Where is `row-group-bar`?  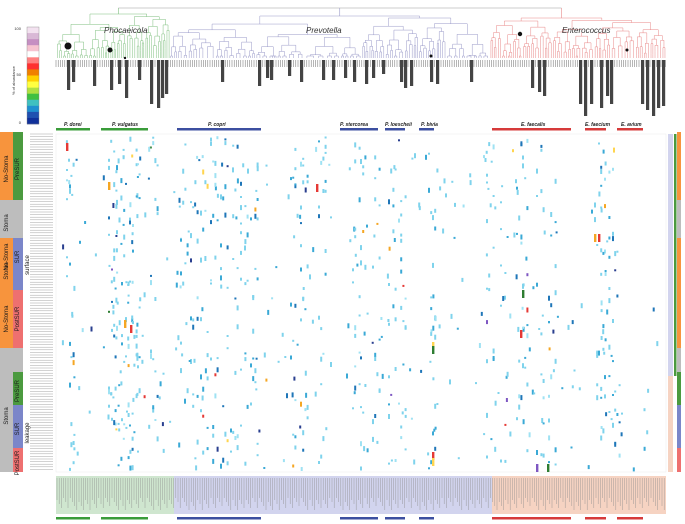
row-group-bar is located at coordinates (6, 166).